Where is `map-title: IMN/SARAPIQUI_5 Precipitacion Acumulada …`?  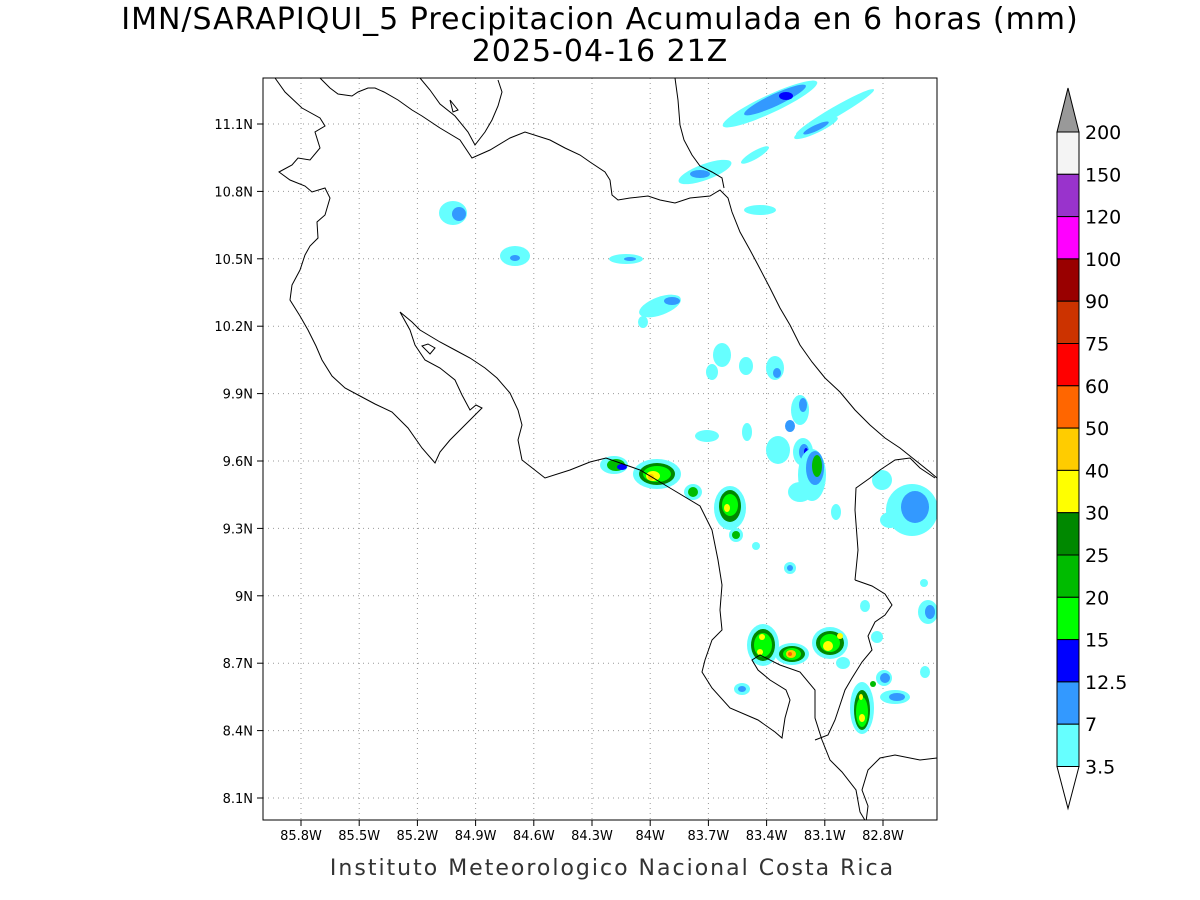
map-title: IMN/SARAPIQUI_5 Precipitacion Acumulada … is located at coordinates (600, 19).